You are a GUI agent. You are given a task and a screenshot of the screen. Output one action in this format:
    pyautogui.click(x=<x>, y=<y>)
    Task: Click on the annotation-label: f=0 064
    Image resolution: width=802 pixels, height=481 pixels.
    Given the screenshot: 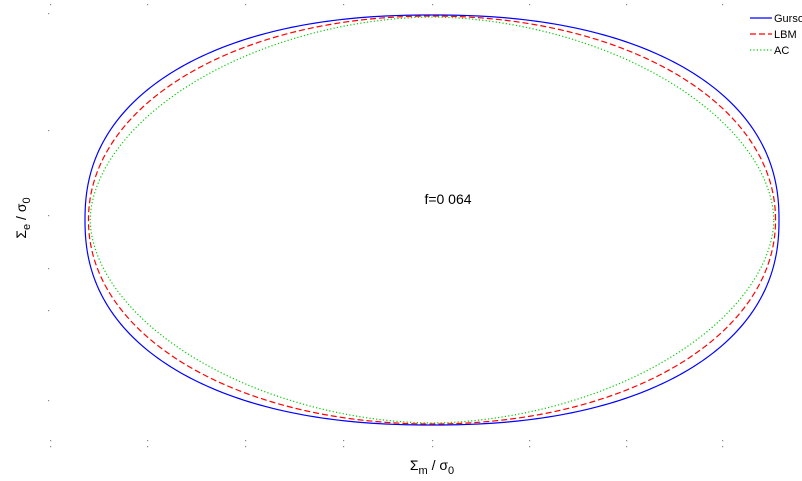 What is the action you would take?
    pyautogui.click(x=447, y=199)
    